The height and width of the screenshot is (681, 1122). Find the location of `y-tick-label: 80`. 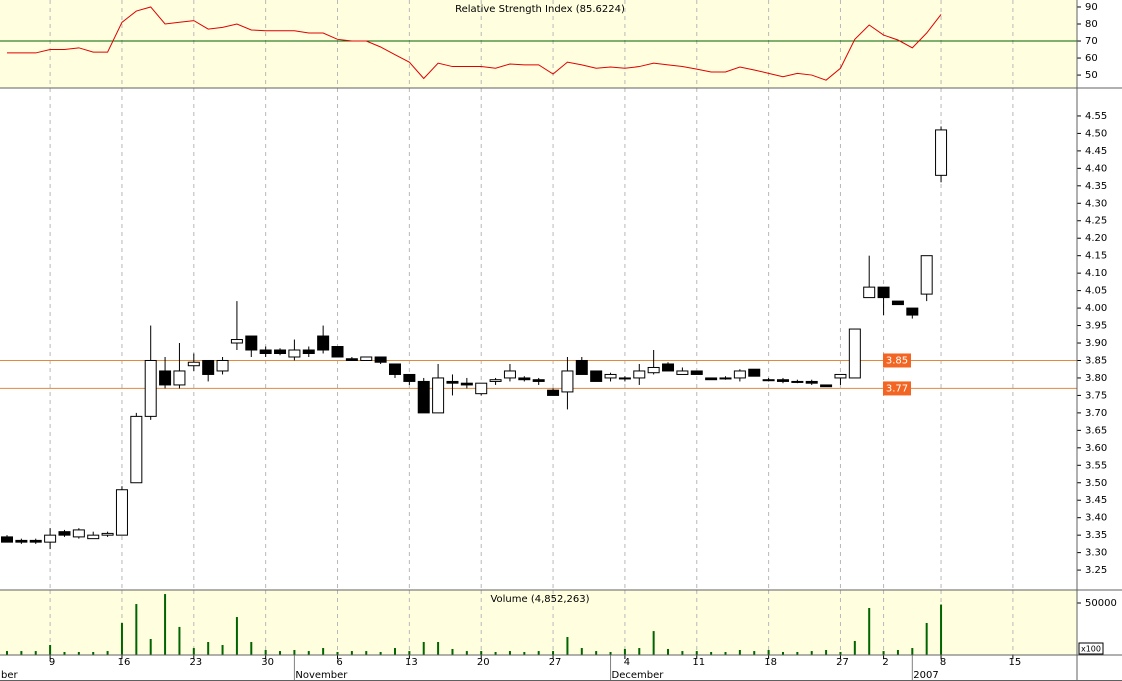

y-tick-label: 80 is located at coordinates (1091, 24).